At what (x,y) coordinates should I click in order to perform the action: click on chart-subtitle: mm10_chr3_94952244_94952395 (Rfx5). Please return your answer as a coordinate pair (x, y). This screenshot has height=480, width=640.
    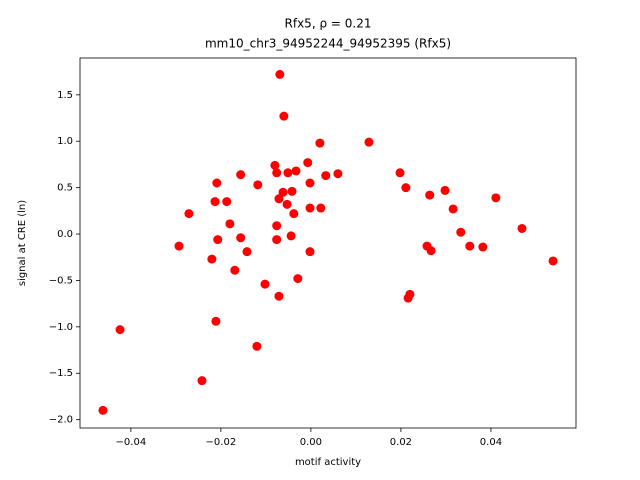
    Looking at the image, I should click on (328, 44).